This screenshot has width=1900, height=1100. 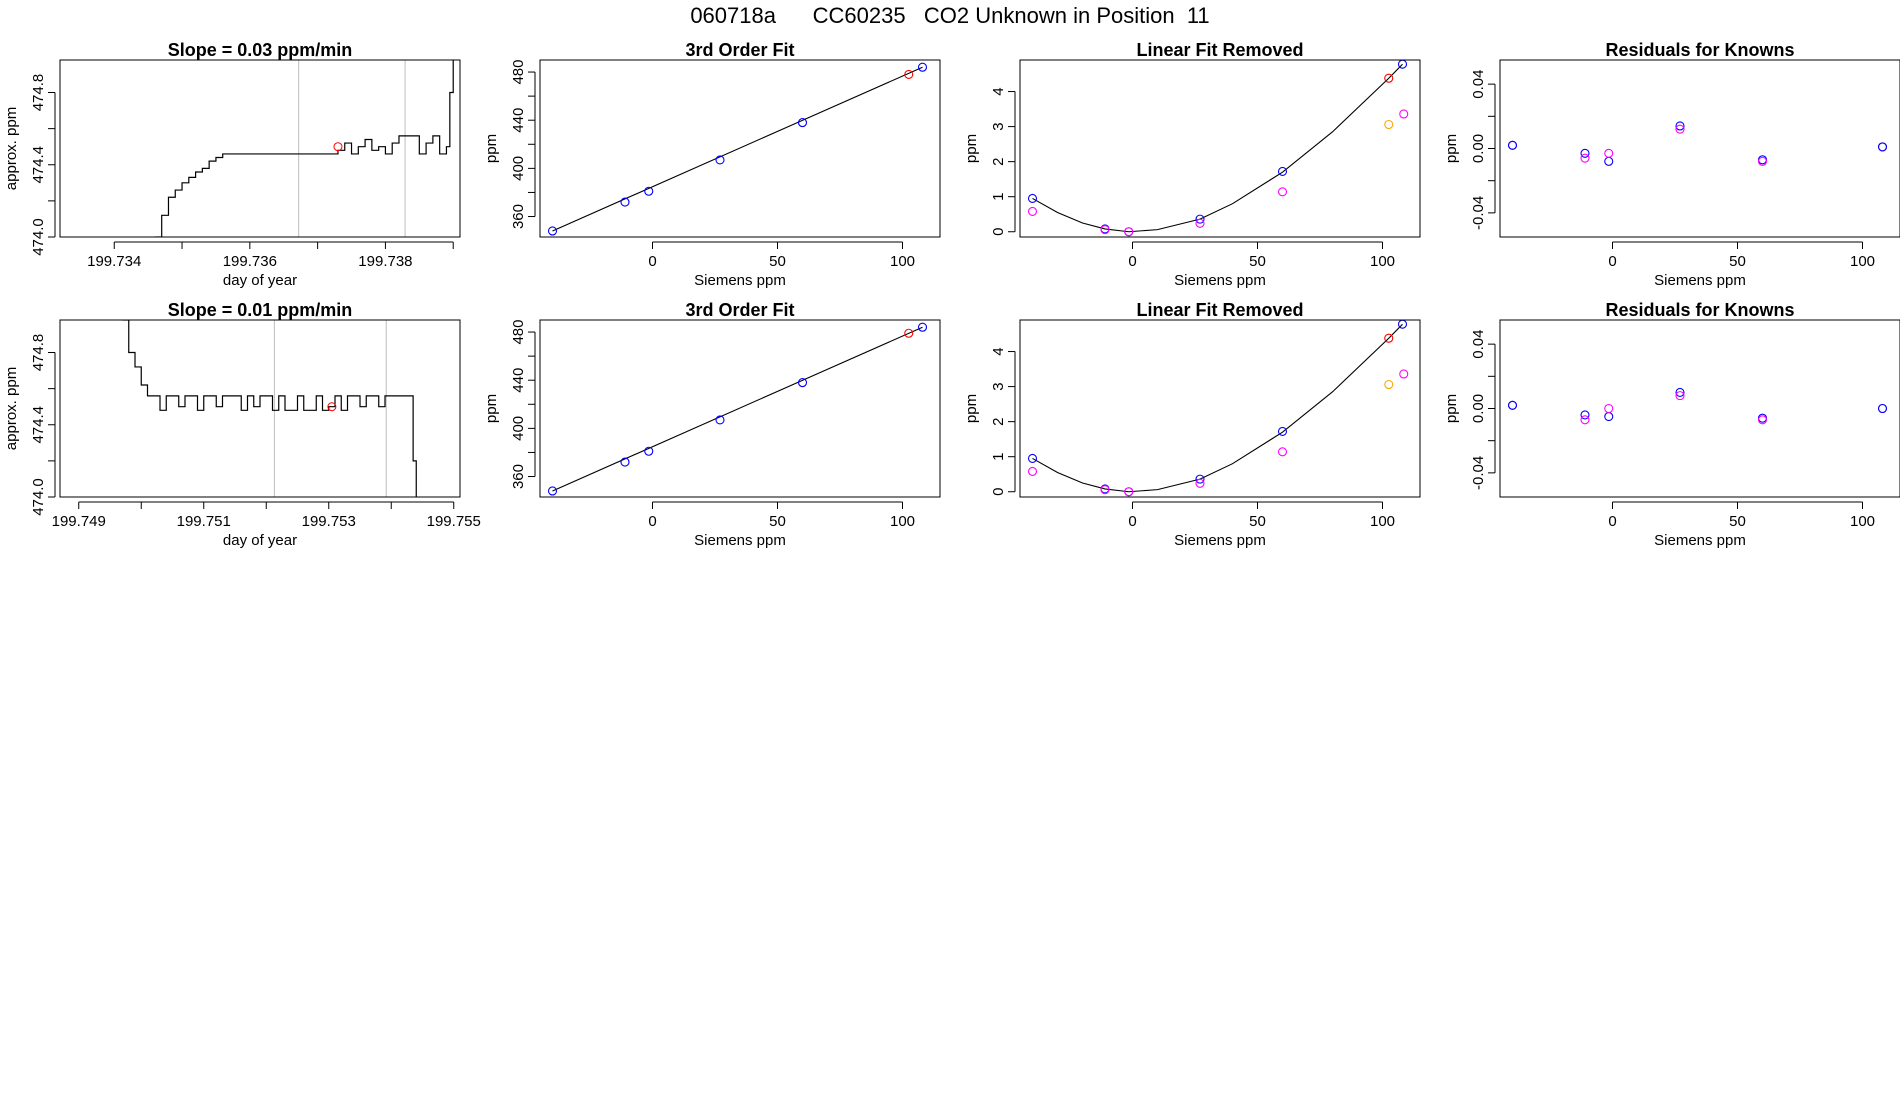 What do you see at coordinates (454, 521) in the screenshot?
I see `x-tick-label: 199.755` at bounding box center [454, 521].